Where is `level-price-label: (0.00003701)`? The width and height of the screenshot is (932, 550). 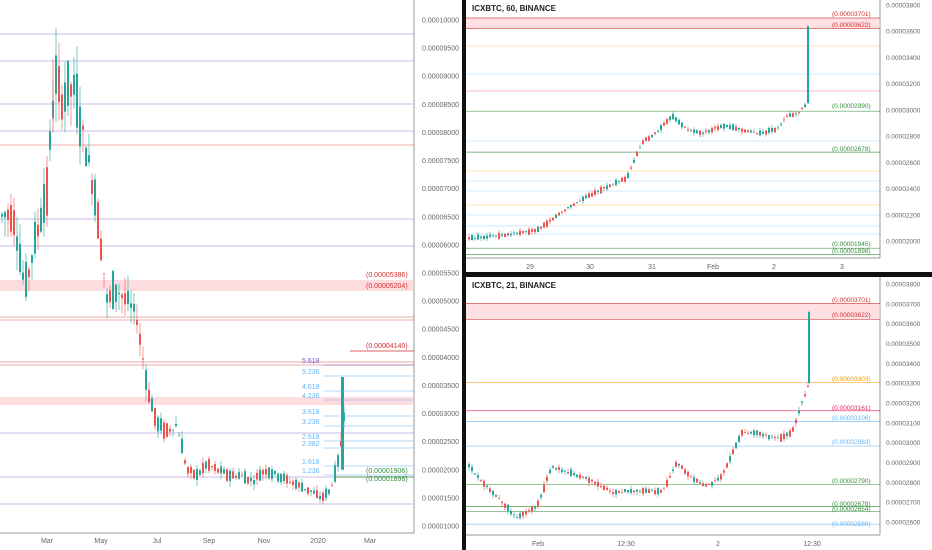 level-price-label: (0.00003701) is located at coordinates (851, 300).